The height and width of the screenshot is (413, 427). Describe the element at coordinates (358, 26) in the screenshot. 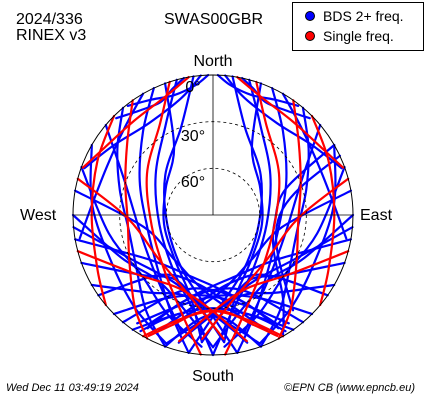

I see `legend: BDS 2+ freq. Single freq.` at that location.